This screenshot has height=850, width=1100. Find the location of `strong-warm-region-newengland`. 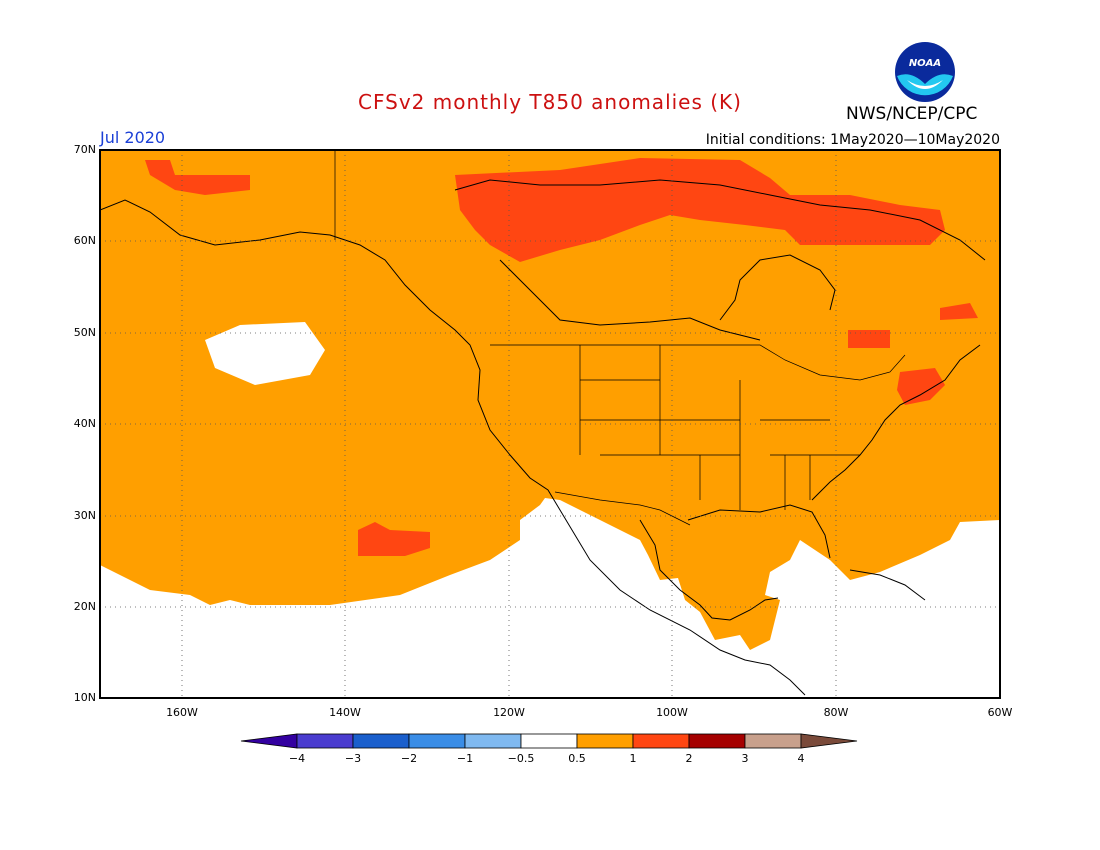

strong-warm-region-newengland is located at coordinates (921, 386).